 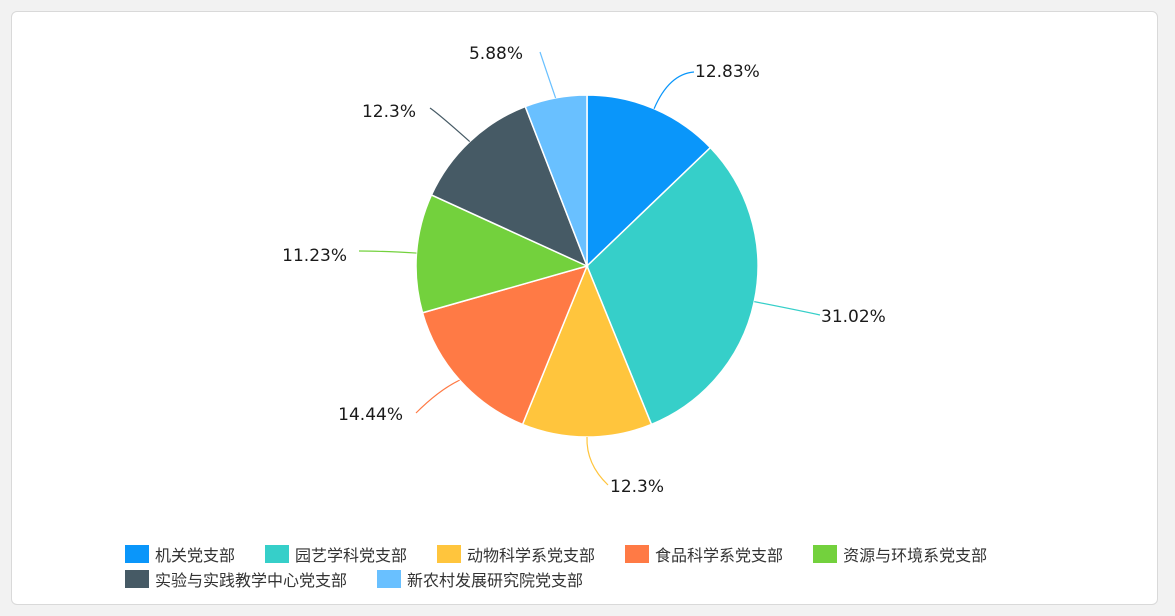 I want to click on legend-item: 实验与实践教学中心党支部, so click(x=236, y=579).